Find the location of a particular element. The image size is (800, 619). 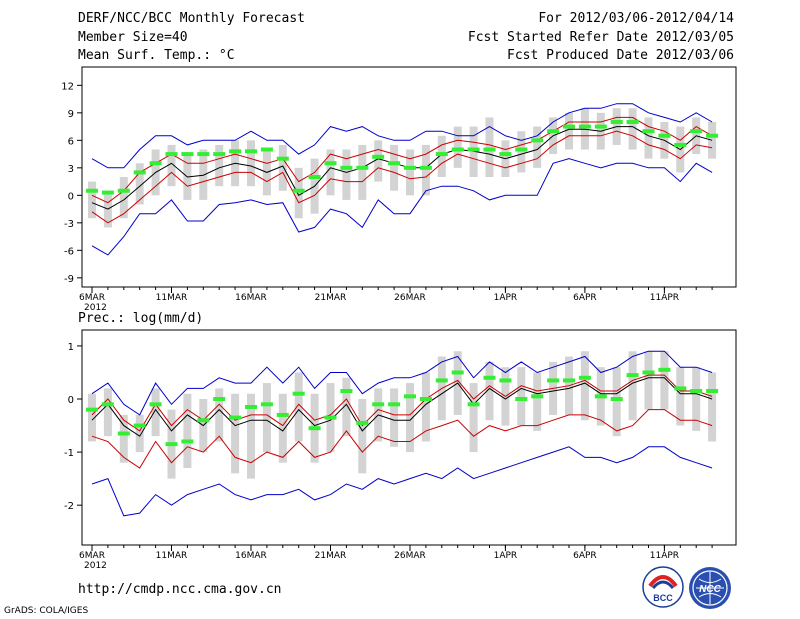

bcc-logo-text: BCC is located at coordinates (663, 598).